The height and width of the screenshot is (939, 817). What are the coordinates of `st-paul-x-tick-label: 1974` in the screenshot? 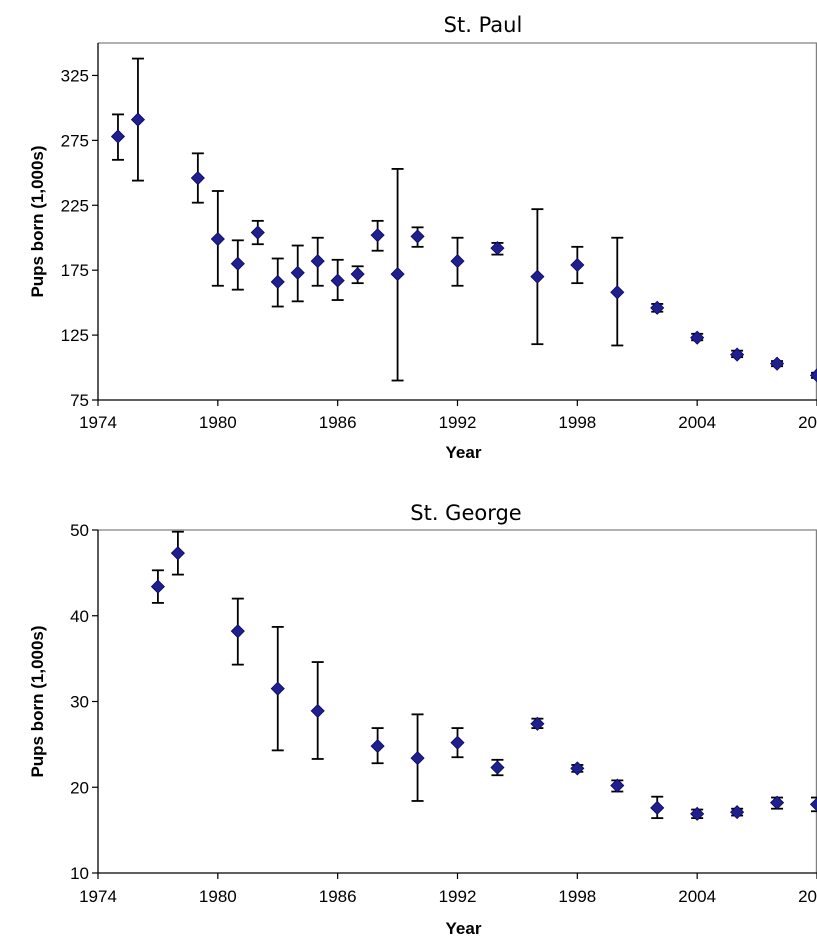 It's located at (98, 422).